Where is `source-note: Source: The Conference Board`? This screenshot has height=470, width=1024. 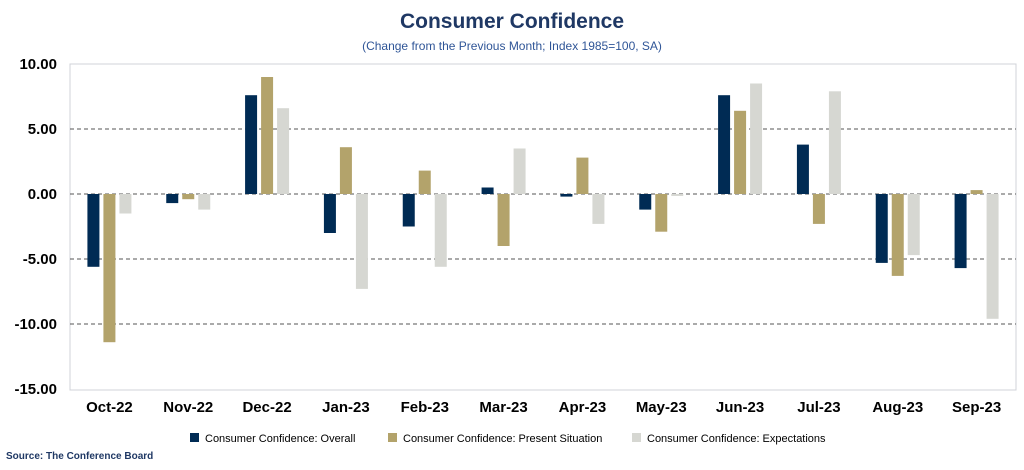
source-note: Source: The Conference Board is located at coordinates (79, 456).